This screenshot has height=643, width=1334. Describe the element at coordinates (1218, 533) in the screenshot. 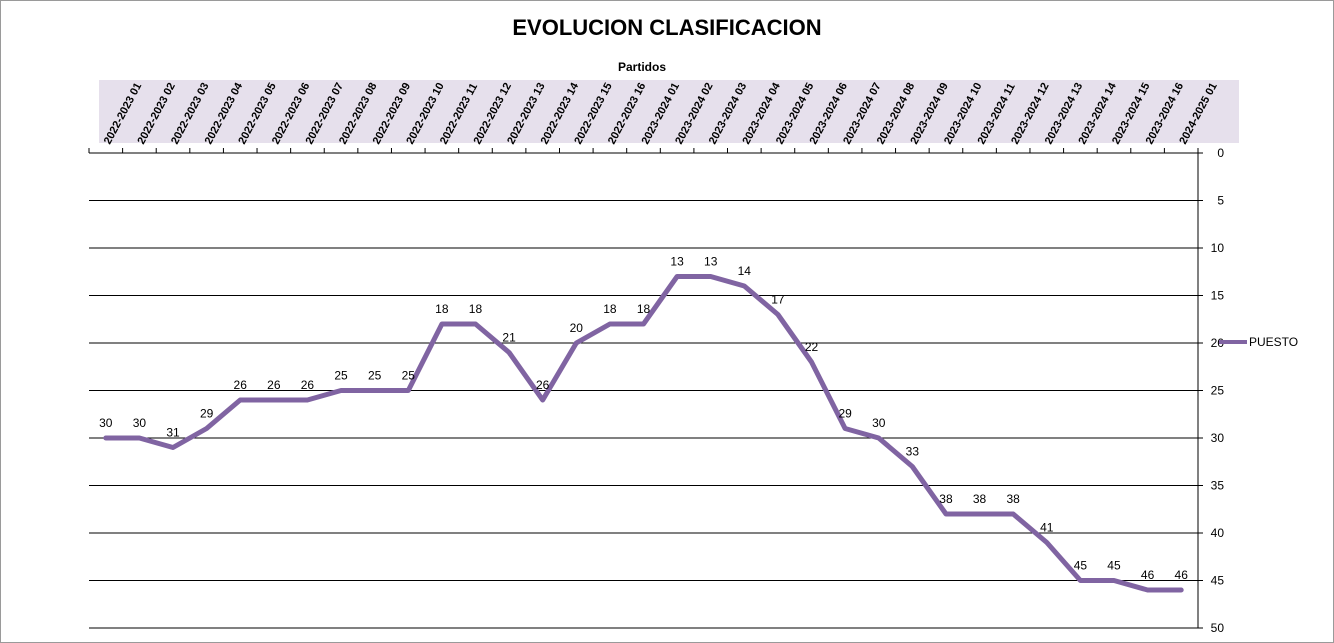

I see `y-tick-label: 40` at that location.